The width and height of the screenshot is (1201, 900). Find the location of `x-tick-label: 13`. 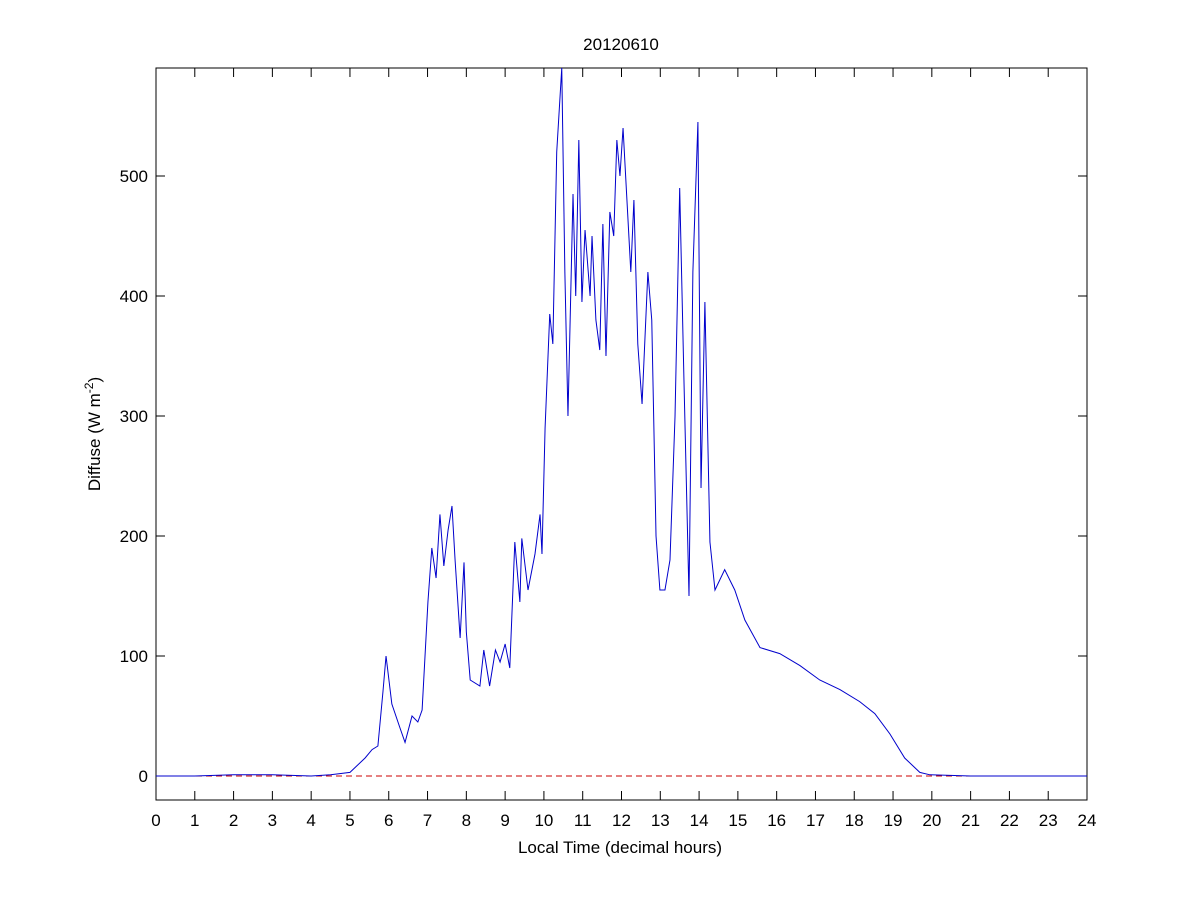

x-tick-label: 13 is located at coordinates (660, 820).